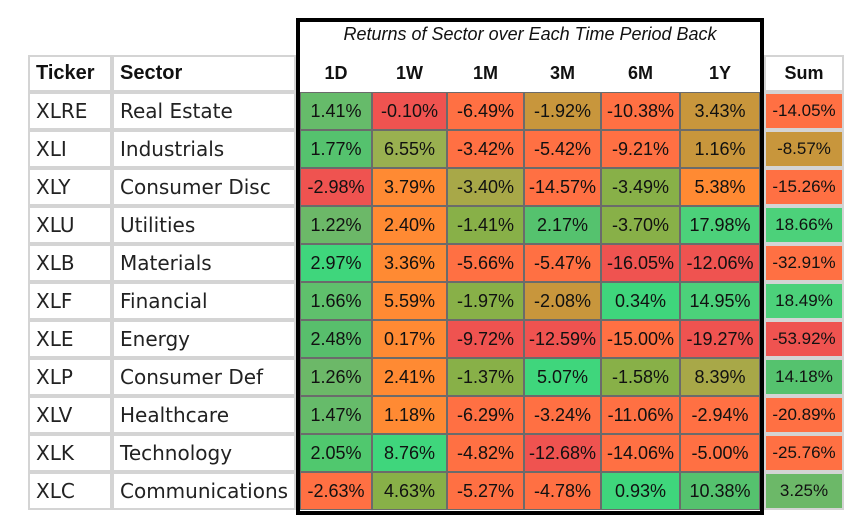 The height and width of the screenshot is (531, 864). What do you see at coordinates (336, 149) in the screenshot?
I see `return-cell-xli-1d: 1.77%` at bounding box center [336, 149].